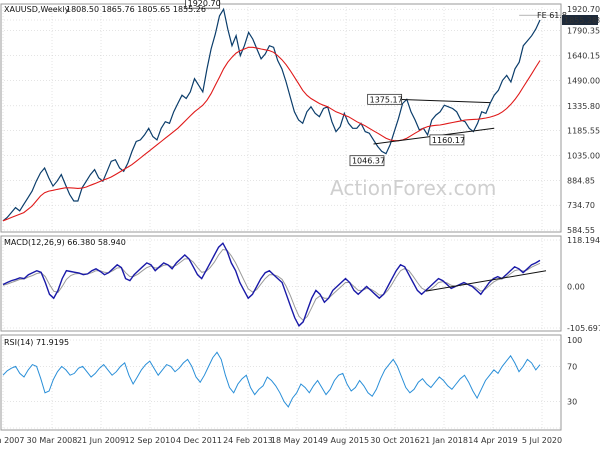  Describe the element at coordinates (444, 101) in the screenshot. I see `upper-trendline` at that location.